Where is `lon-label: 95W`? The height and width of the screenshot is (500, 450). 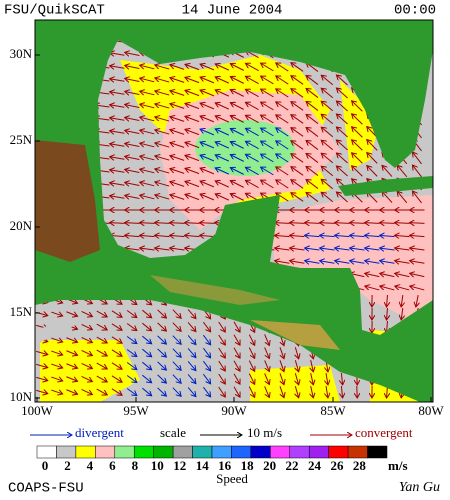
lon-label: 95W is located at coordinates (136, 410).